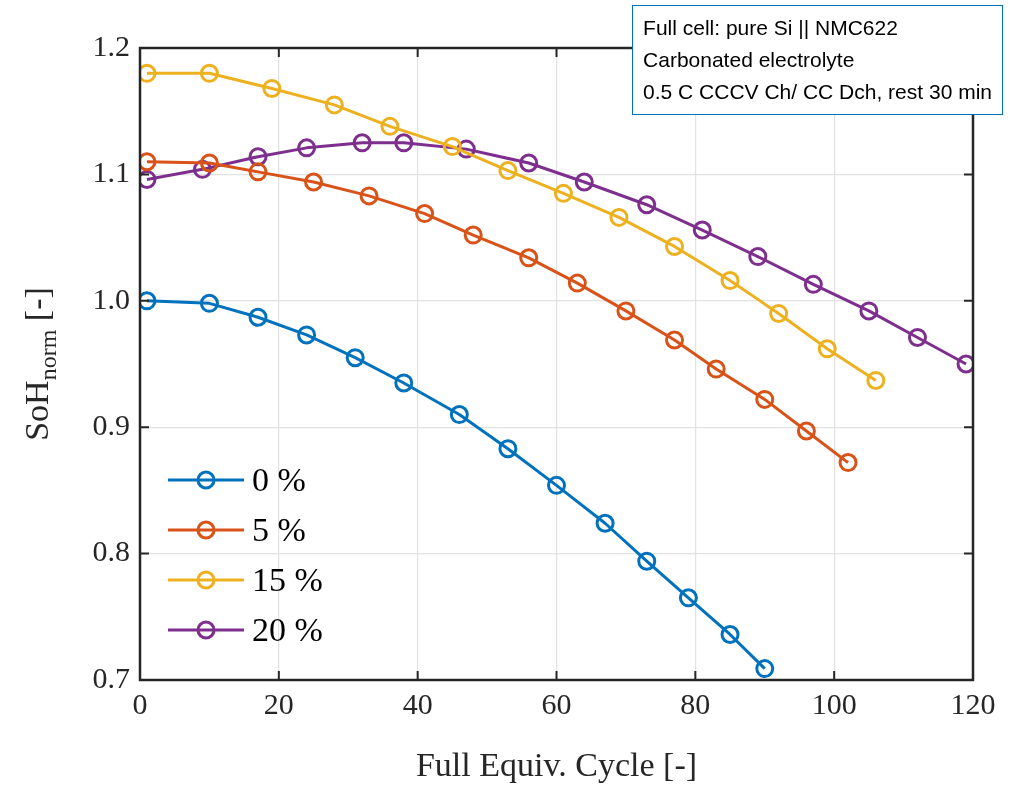 This screenshot has height=791, width=1010. What do you see at coordinates (556, 764) in the screenshot?
I see `x-axis-title: Full Equiv. Cycle [-]` at bounding box center [556, 764].